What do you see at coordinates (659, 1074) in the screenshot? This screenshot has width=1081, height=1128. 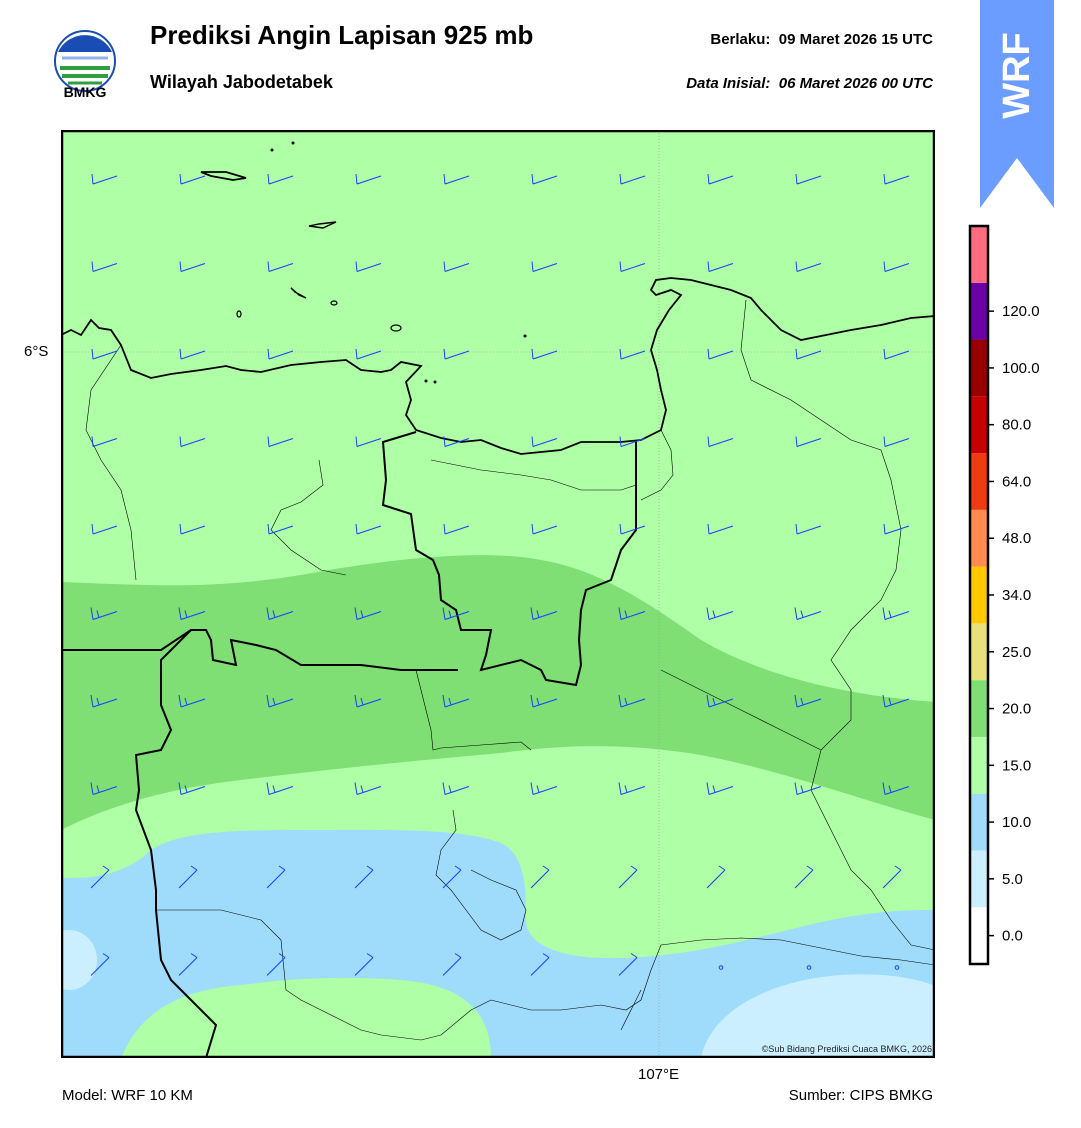 I see `longitude-label: 107°E` at bounding box center [659, 1074].